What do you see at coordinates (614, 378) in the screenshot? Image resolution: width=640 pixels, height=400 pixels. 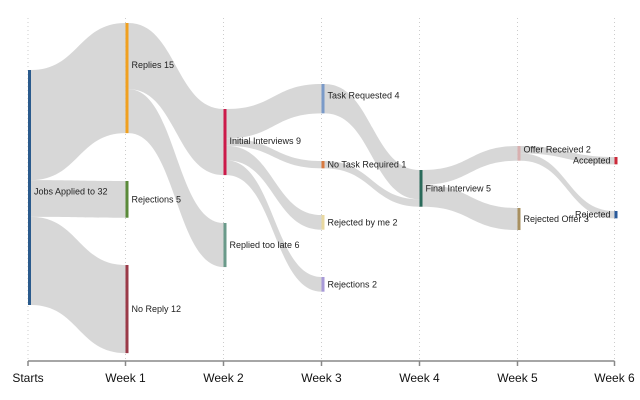 I see `x-tick-label: Week 6` at bounding box center [614, 378].